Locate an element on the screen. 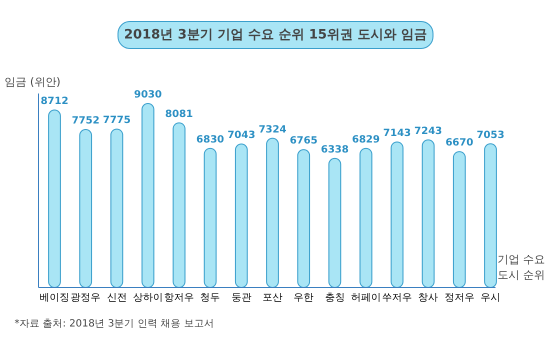 This screenshot has height=343, width=550. data-label: 7775 is located at coordinates (116, 120).